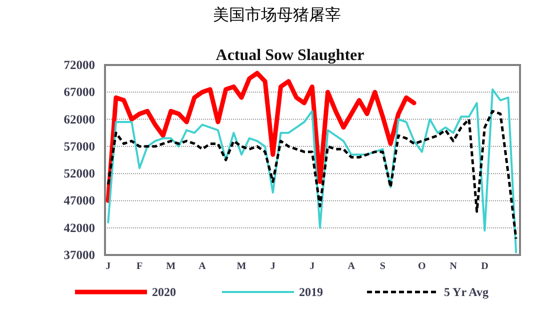 The image size is (554, 320). I want to click on xtick: D, so click(484, 266).